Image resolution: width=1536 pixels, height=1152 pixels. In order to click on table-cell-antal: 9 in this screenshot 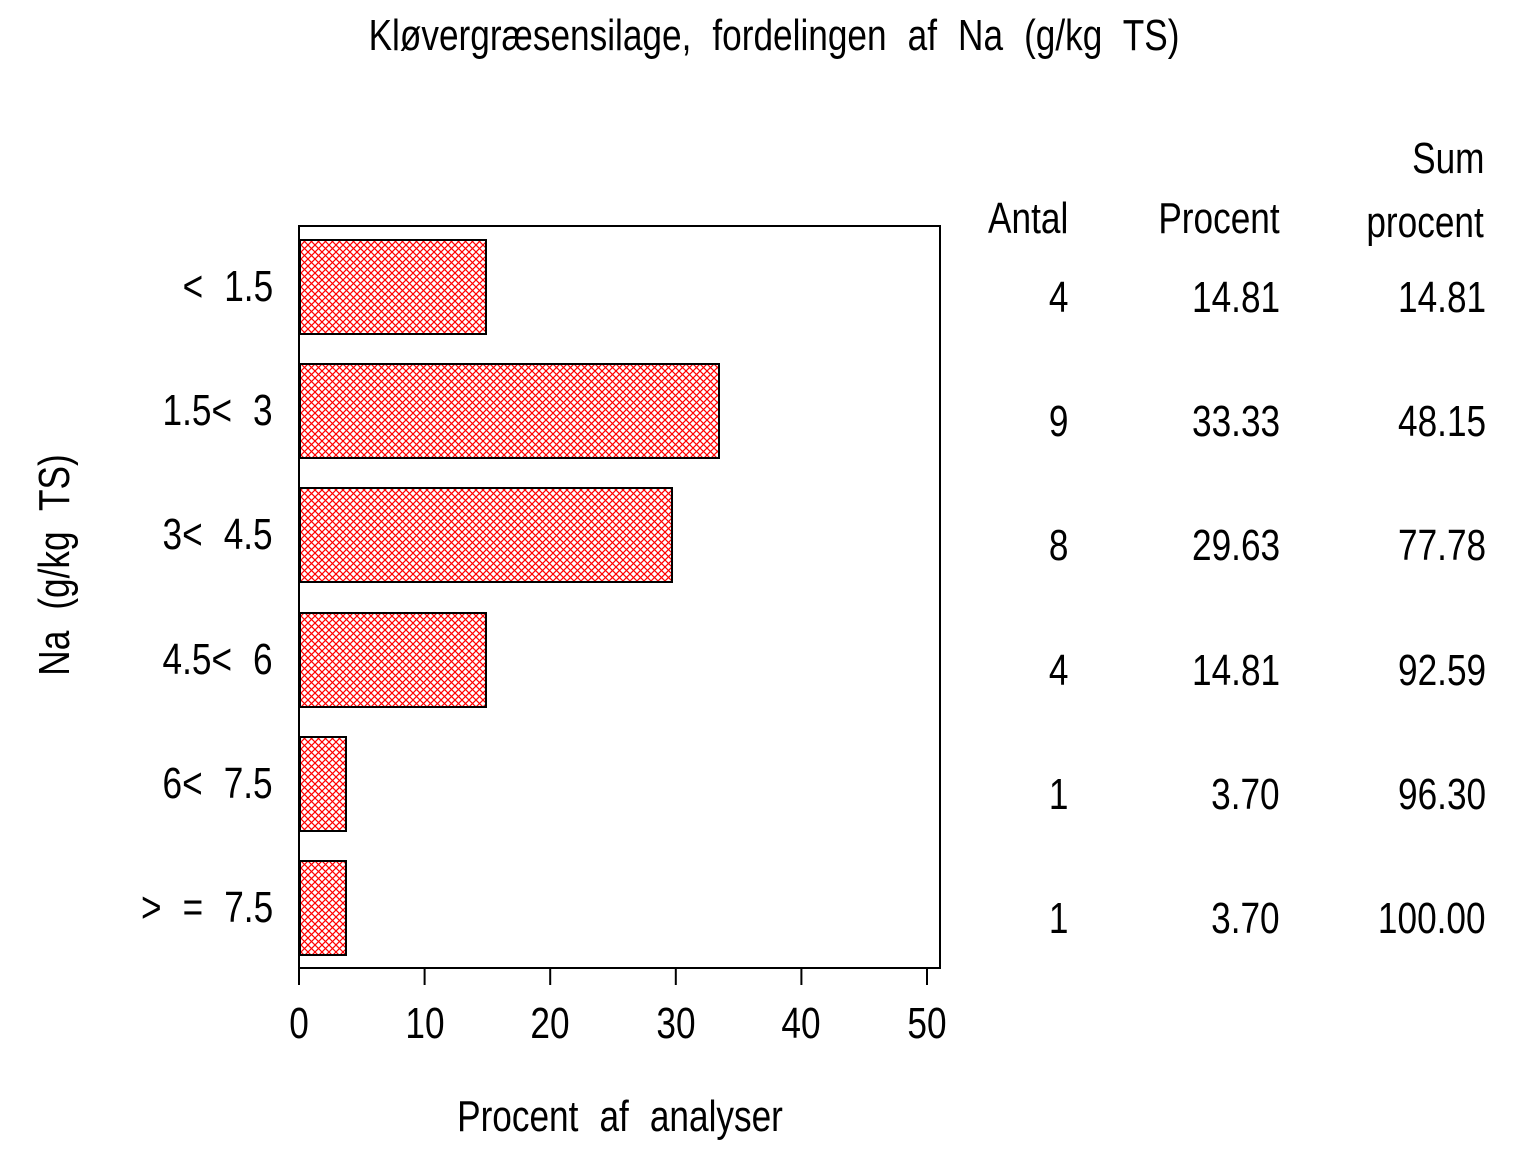, I will do `click(1058, 422)`.